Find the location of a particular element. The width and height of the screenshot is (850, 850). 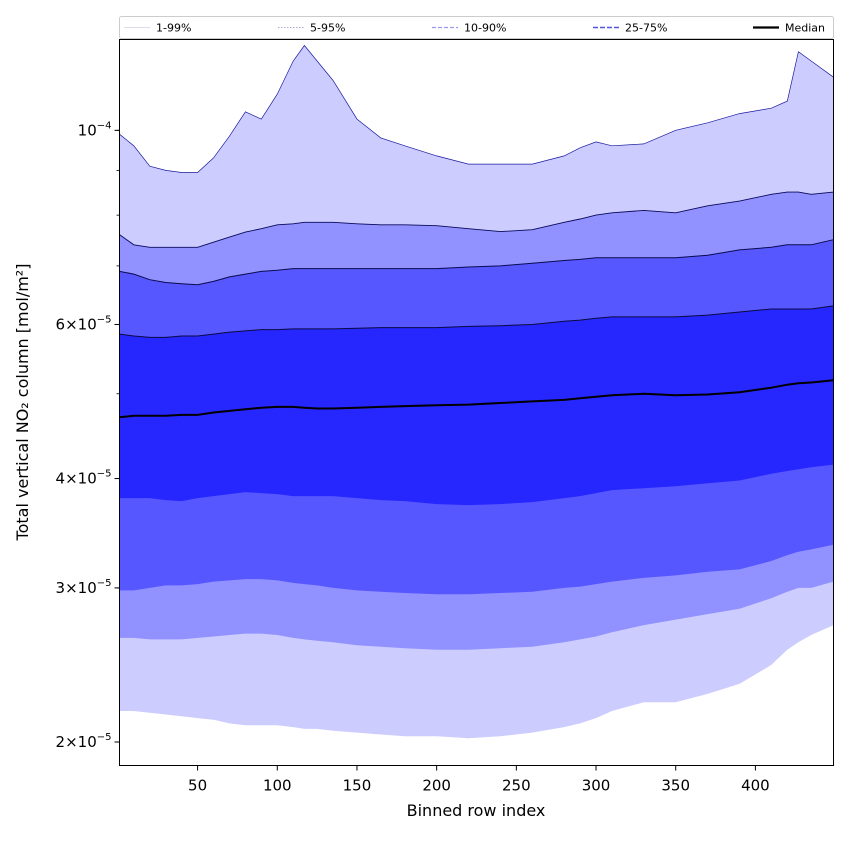

median-line-group is located at coordinates (476, 399).